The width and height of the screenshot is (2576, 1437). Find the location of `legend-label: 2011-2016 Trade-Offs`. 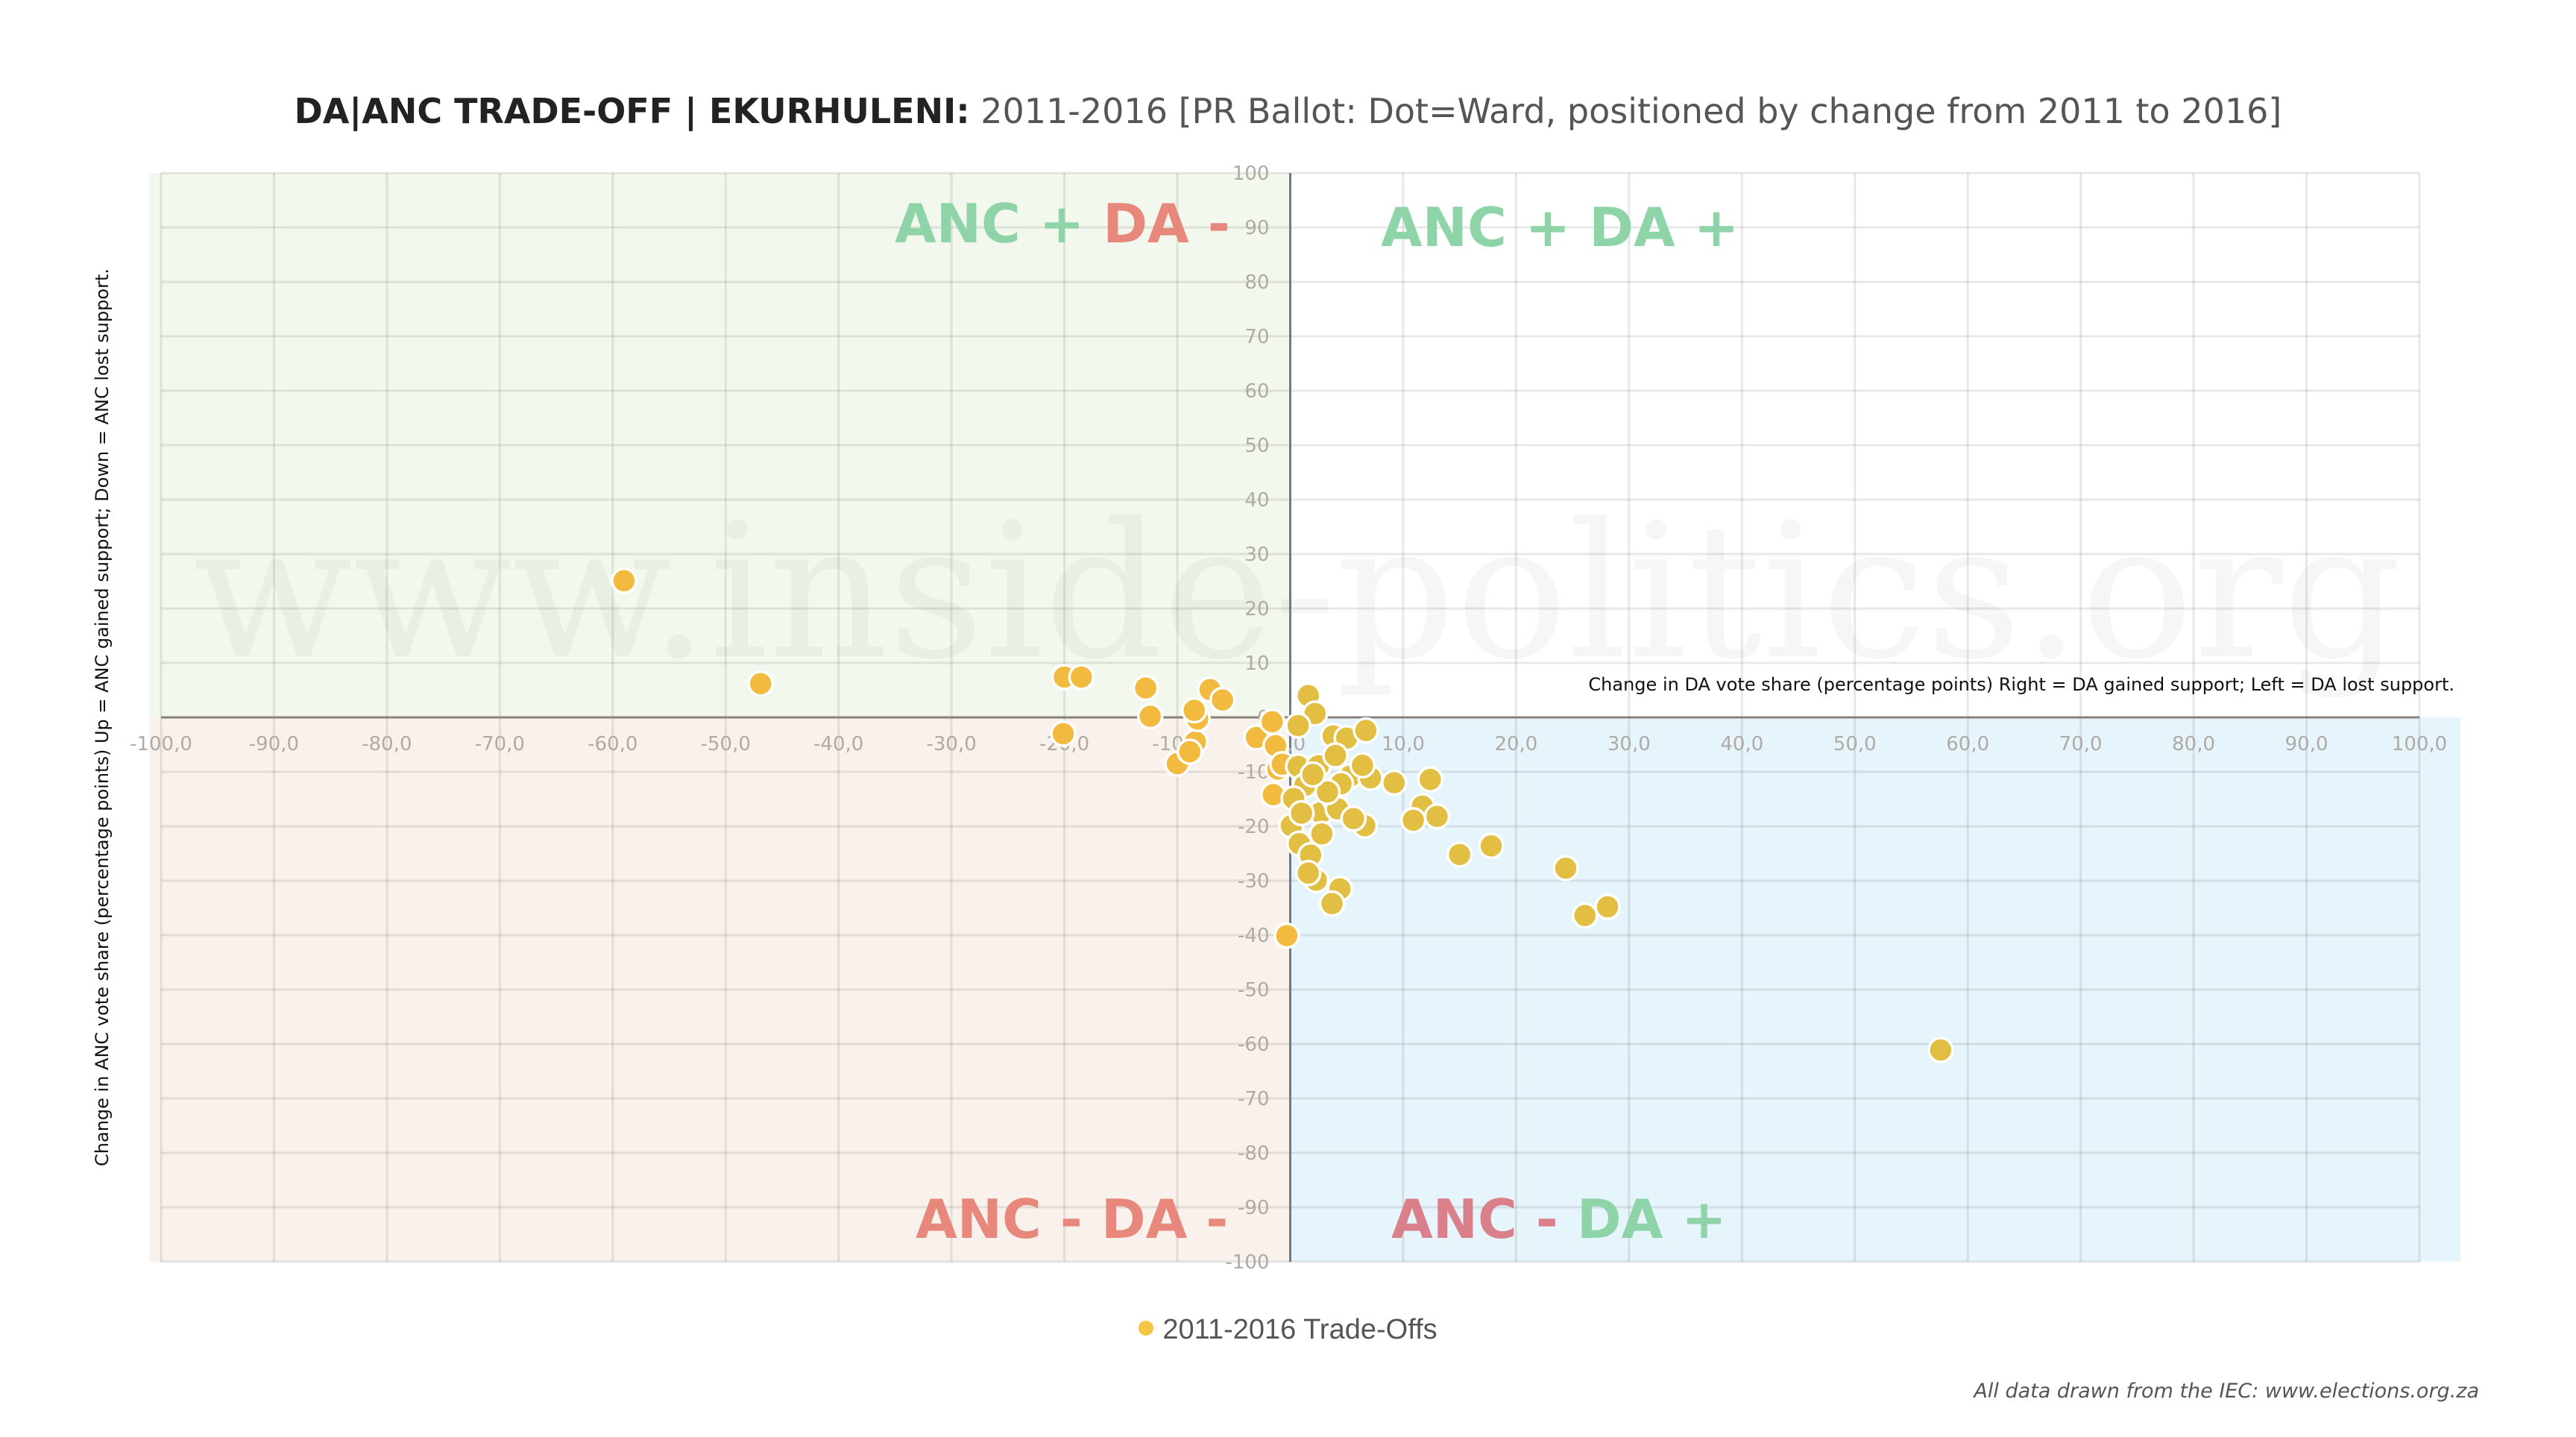

legend-label: 2011-2016 Trade-Offs is located at coordinates (1299, 1329).